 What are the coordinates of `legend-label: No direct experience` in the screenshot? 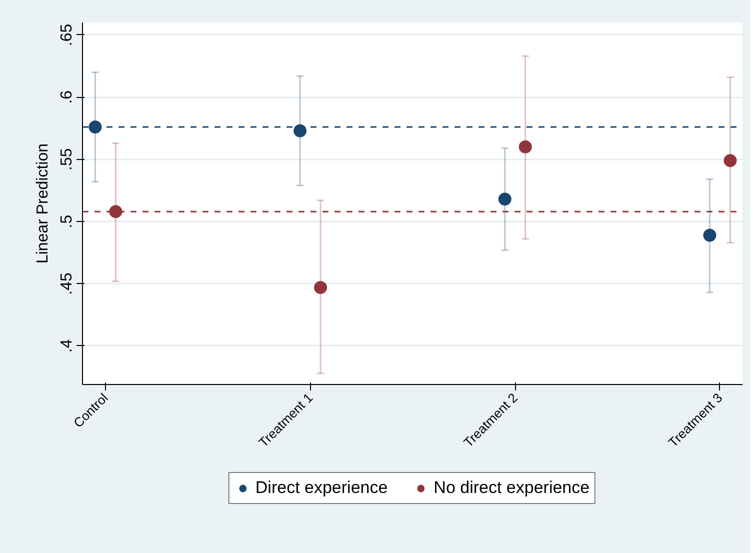 It's located at (512, 488).